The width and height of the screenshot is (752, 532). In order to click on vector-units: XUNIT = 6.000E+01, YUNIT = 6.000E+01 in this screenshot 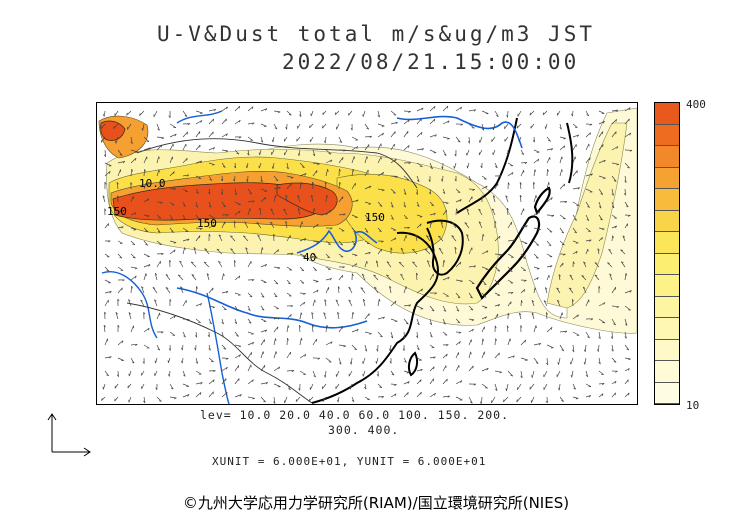, I will do `click(349, 461)`.